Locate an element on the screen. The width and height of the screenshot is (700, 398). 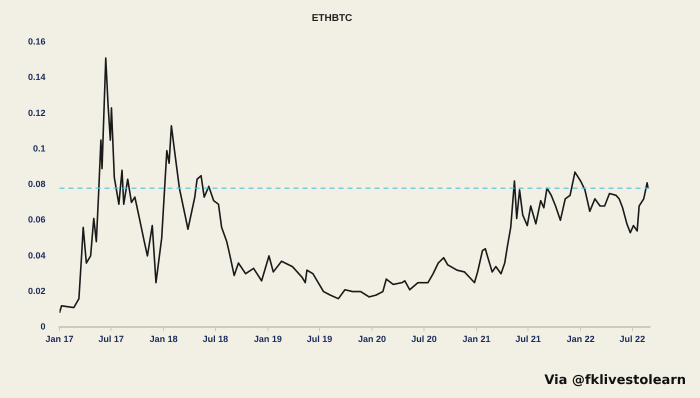
y-tick-label: 0 is located at coordinates (43, 327).